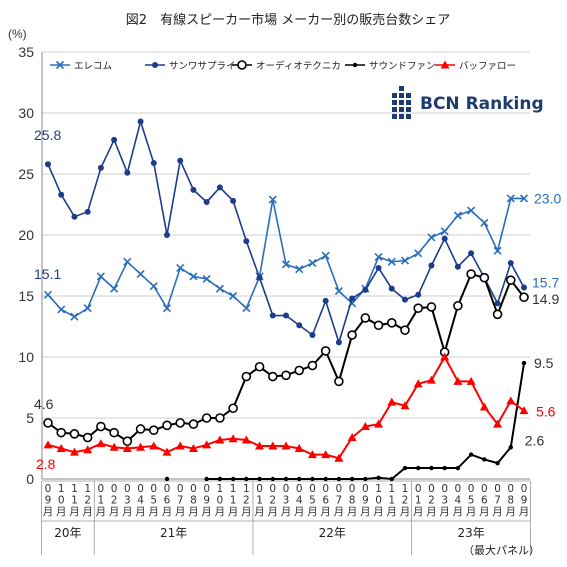  I want to click on data-label: 5.6, so click(546, 412).